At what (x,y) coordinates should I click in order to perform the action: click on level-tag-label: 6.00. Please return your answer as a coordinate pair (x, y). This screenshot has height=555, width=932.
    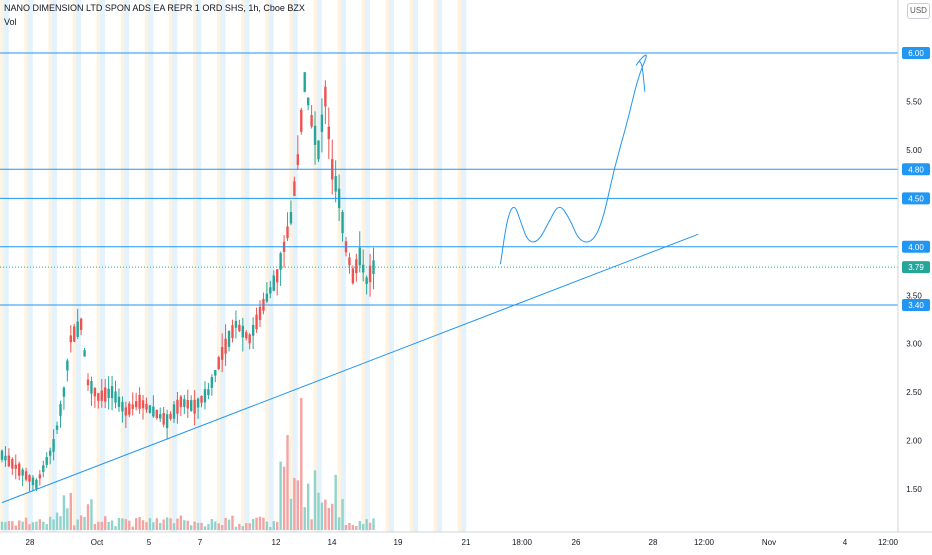
    Looking at the image, I should click on (916, 53).